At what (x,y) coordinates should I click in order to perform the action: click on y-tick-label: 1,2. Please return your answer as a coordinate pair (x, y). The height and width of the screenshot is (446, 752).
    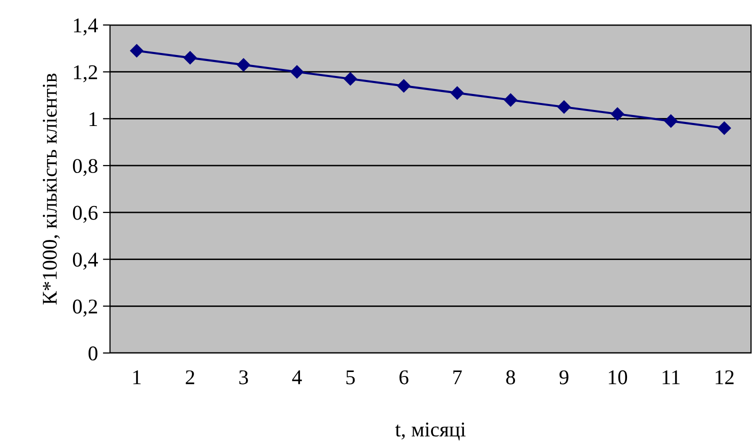
    Looking at the image, I should click on (86, 73).